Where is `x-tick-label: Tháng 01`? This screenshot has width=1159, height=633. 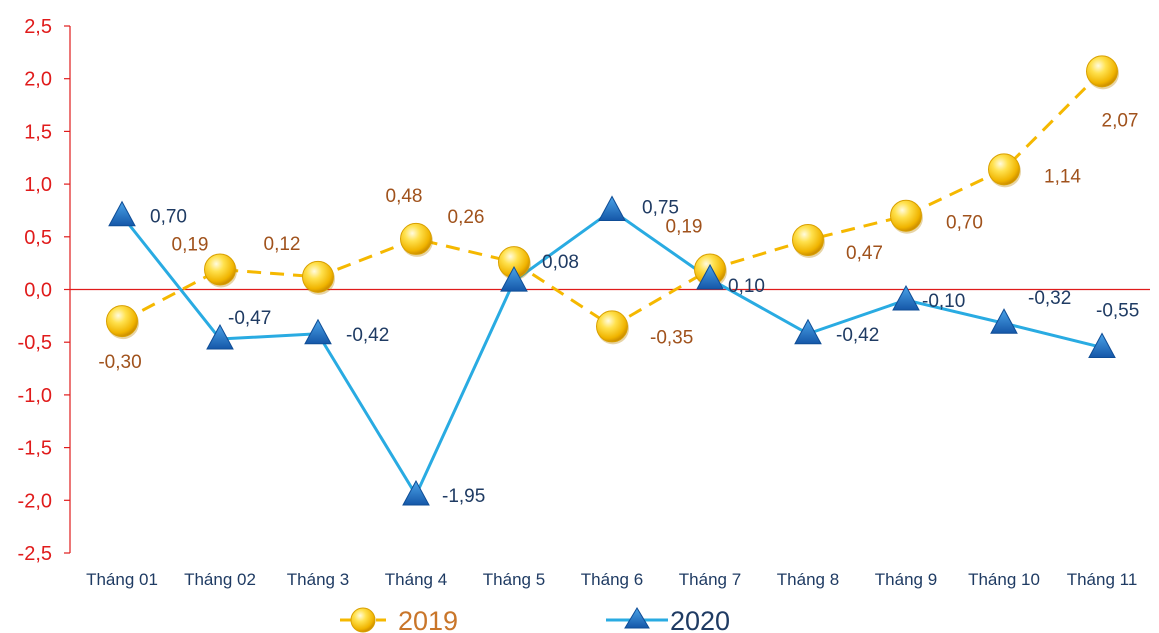 x-tick-label: Tháng 01 is located at coordinates (122, 579).